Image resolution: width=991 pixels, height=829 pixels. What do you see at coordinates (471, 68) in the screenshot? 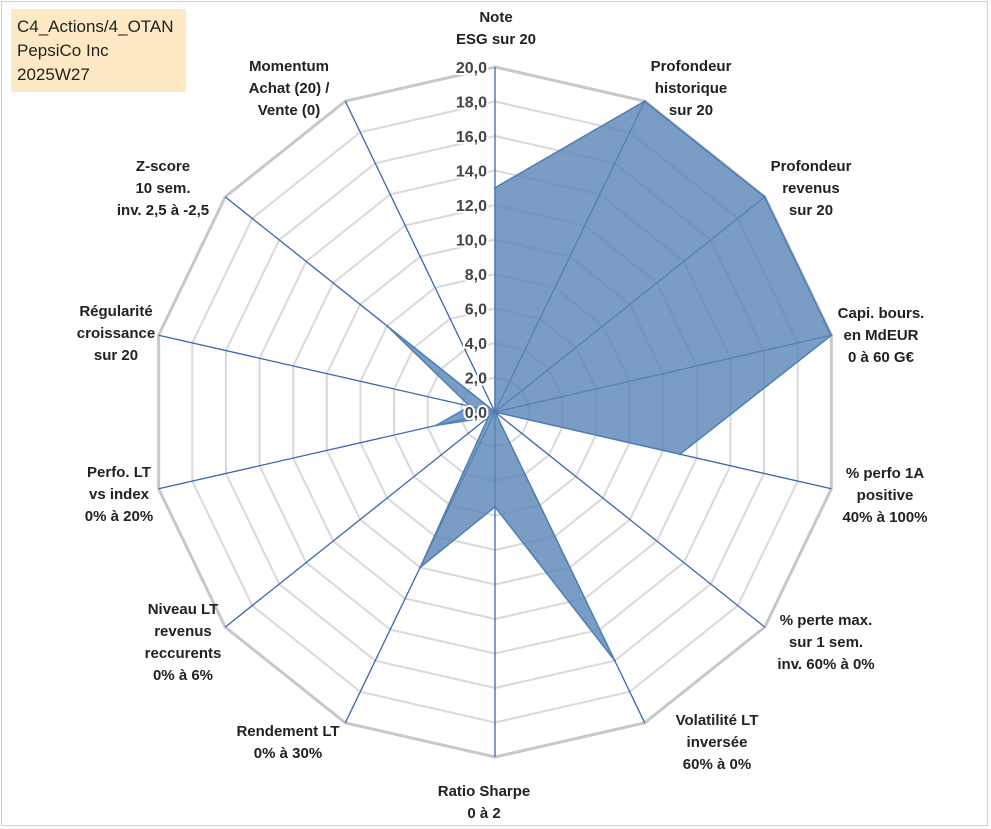
I see `tick-label: 20,0` at bounding box center [471, 68].